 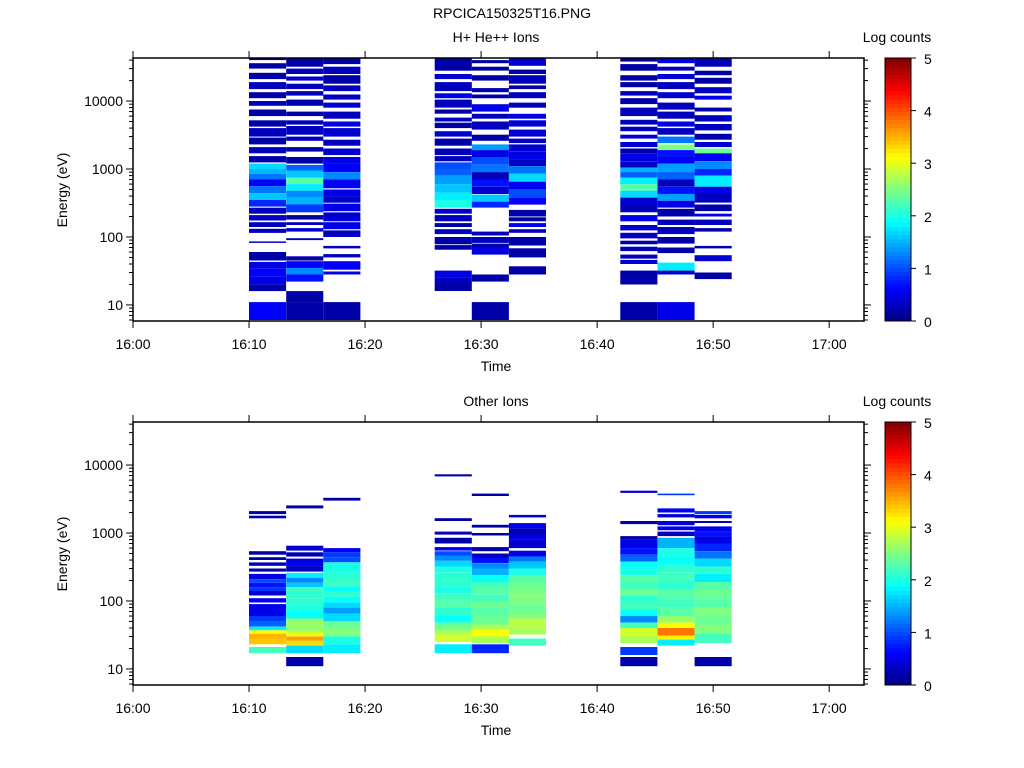 I want to click on x-tick-label: 16:50, so click(x=713, y=344).